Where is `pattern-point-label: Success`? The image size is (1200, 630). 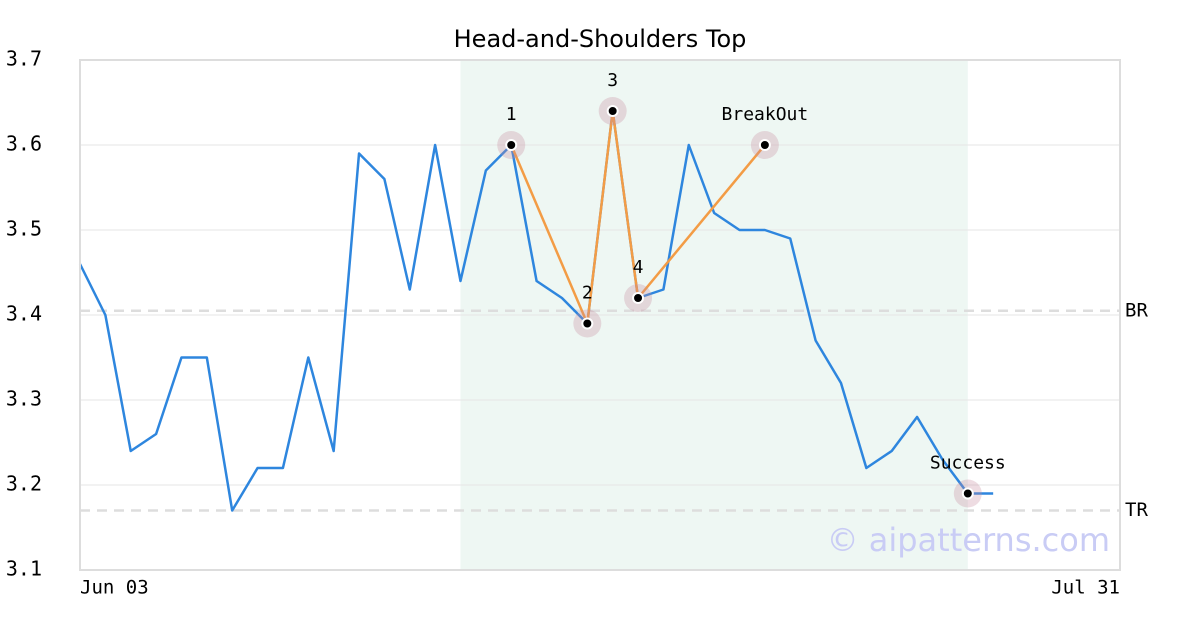 pattern-point-label: Success is located at coordinates (968, 463).